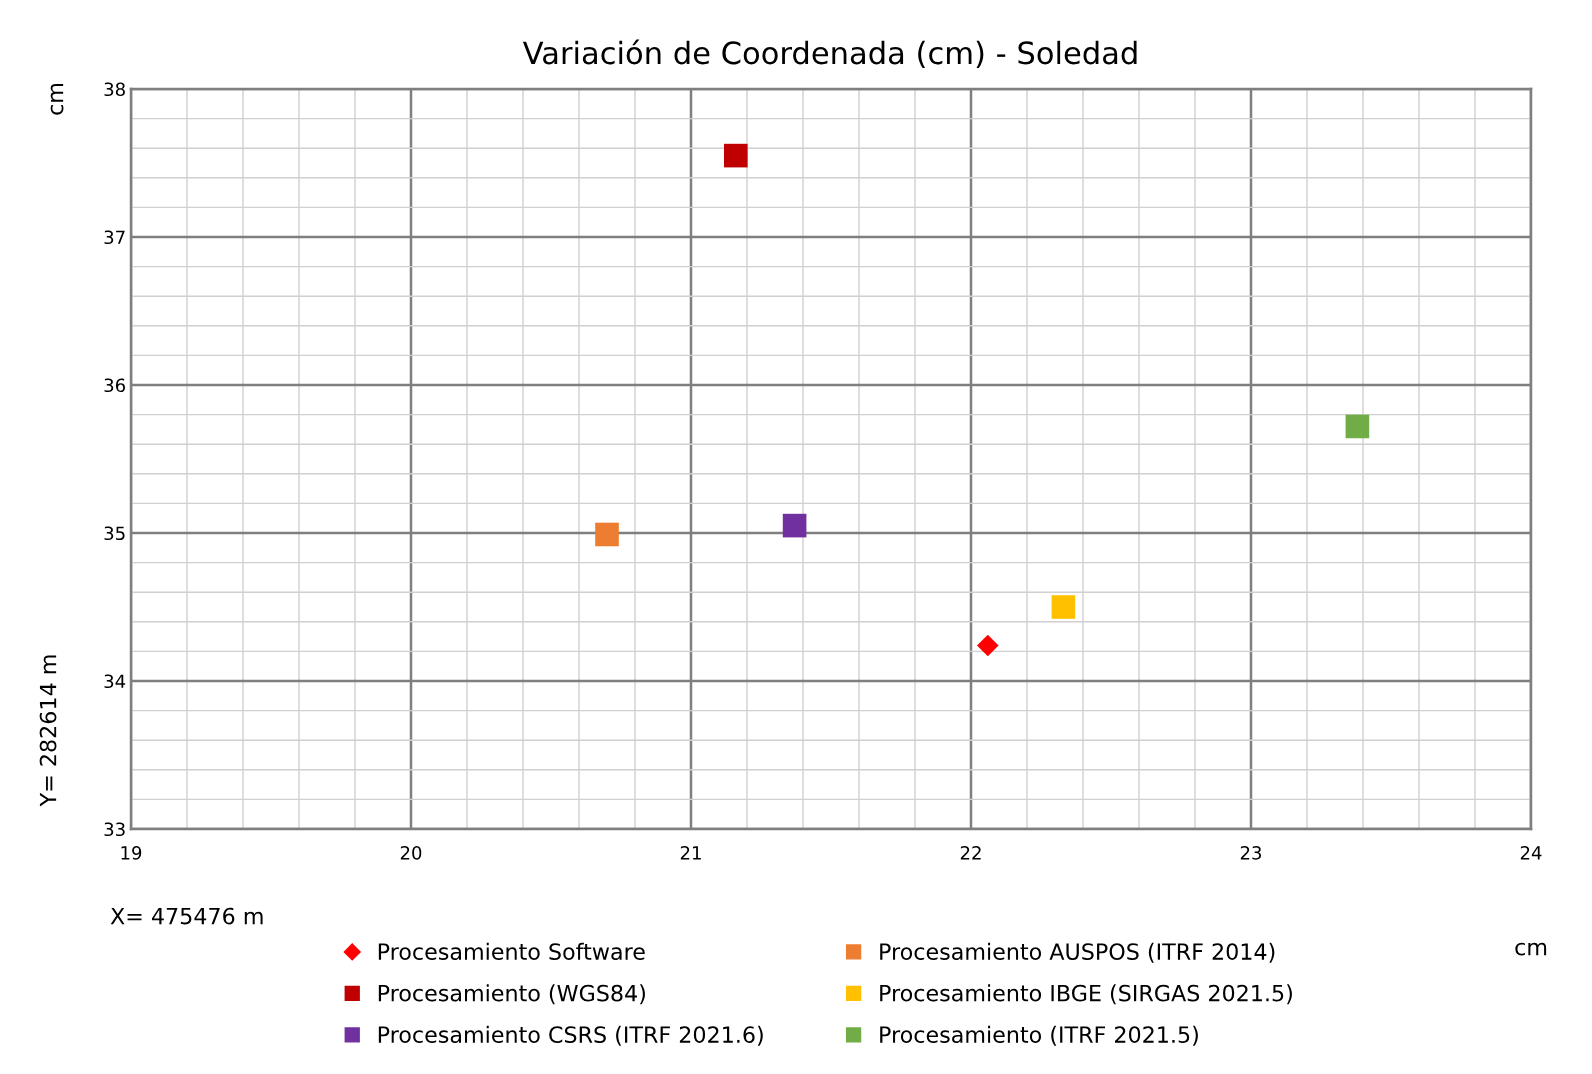 This screenshot has height=1074, width=1592. Describe the element at coordinates (114, 533) in the screenshot. I see `y-tick-label: 35` at that location.